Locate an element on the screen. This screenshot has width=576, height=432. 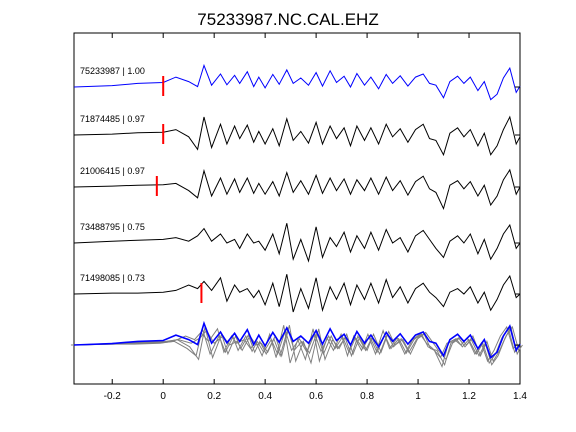
trace-label: 75233987 | 1.00 is located at coordinates (112, 71).